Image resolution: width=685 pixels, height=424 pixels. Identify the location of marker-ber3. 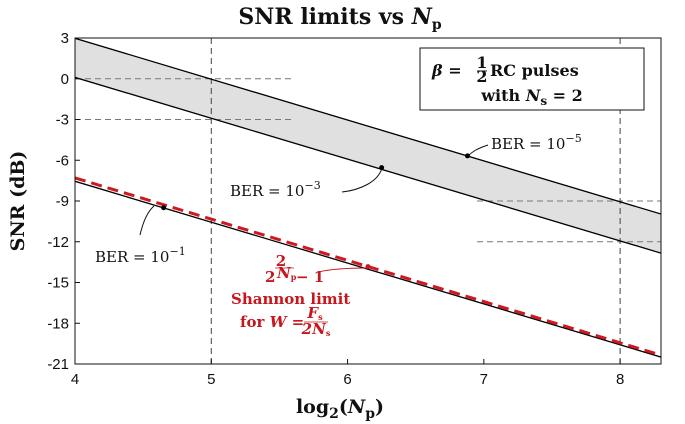
(382, 168).